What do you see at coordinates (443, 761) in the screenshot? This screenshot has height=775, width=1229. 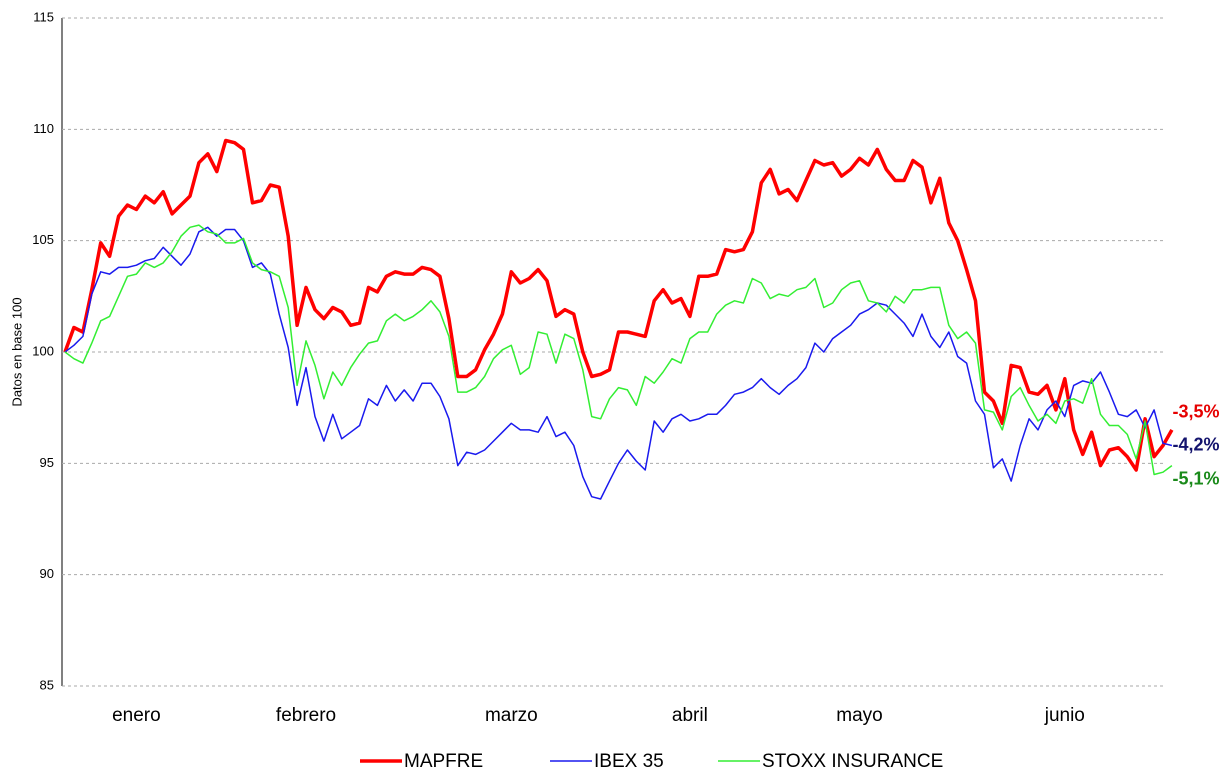 I see `legend-label: MAPFRE` at bounding box center [443, 761].